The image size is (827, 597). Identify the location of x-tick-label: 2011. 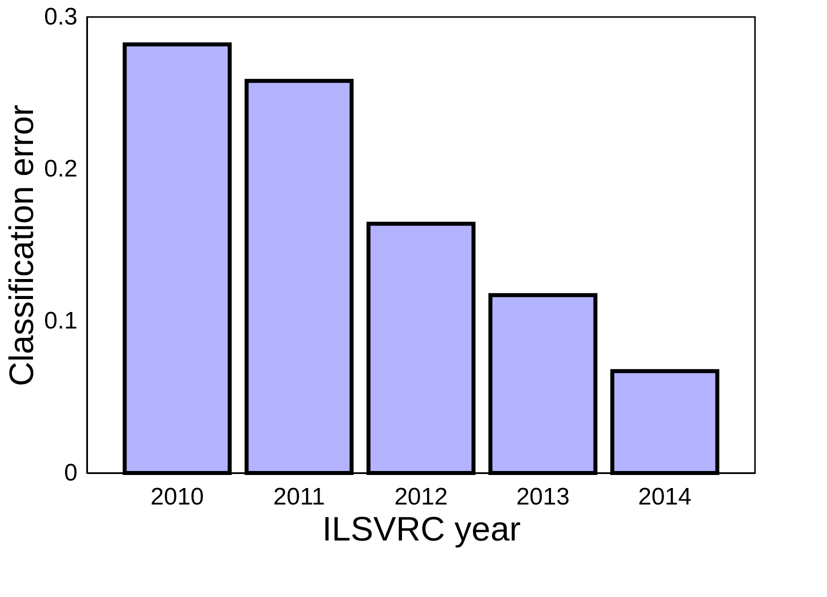
(299, 497).